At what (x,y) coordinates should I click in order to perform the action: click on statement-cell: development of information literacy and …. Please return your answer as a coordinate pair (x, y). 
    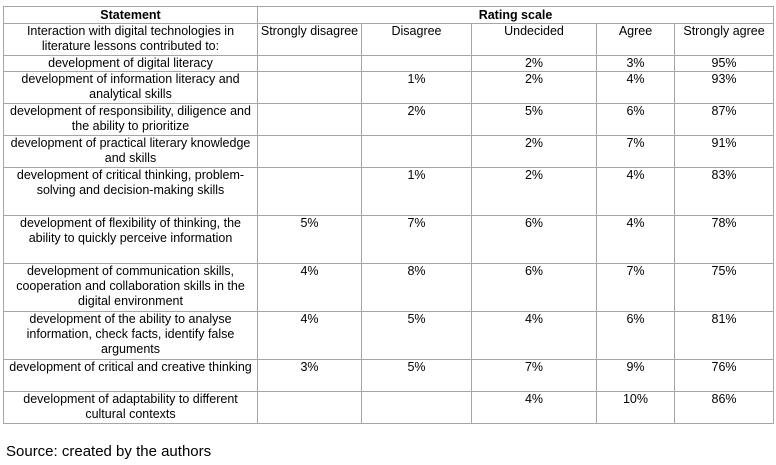
    Looking at the image, I should click on (130, 87).